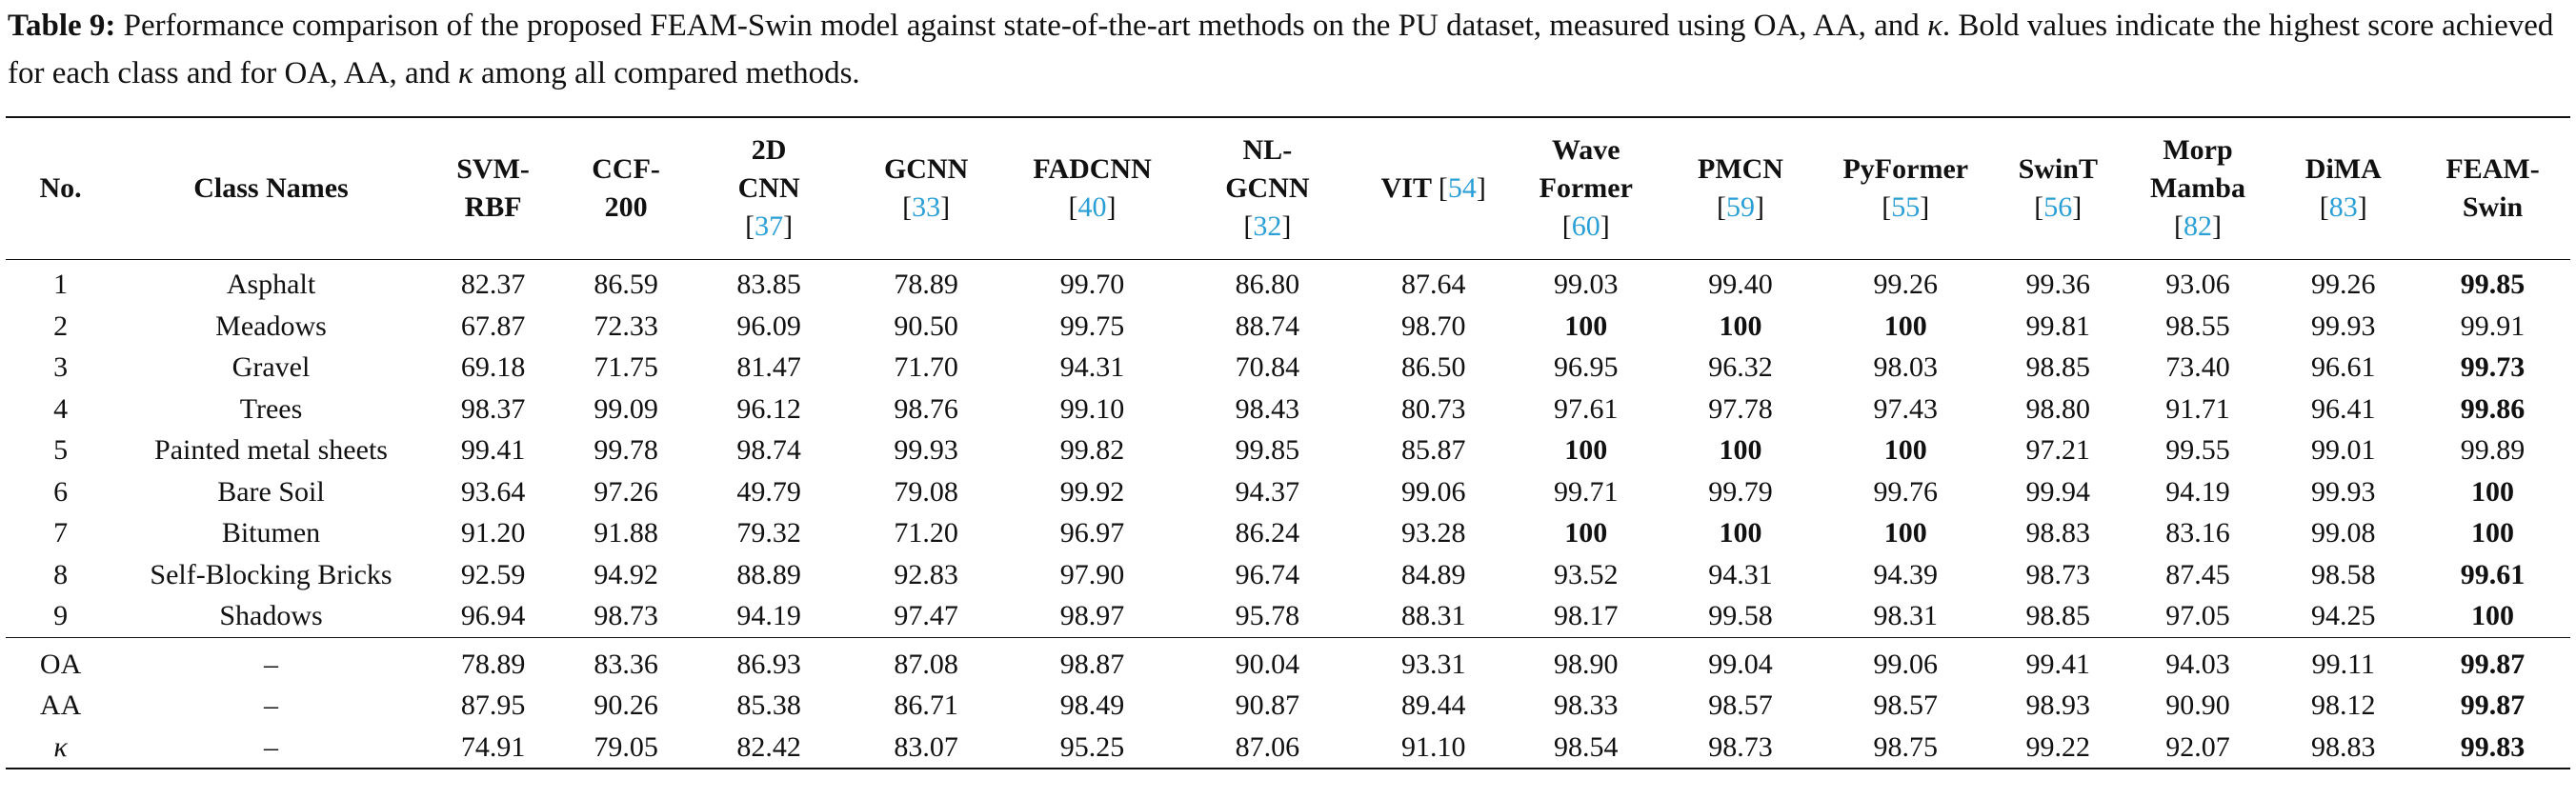  What do you see at coordinates (1587, 367) in the screenshot?
I see `value-cell: 96.95` at bounding box center [1587, 367].